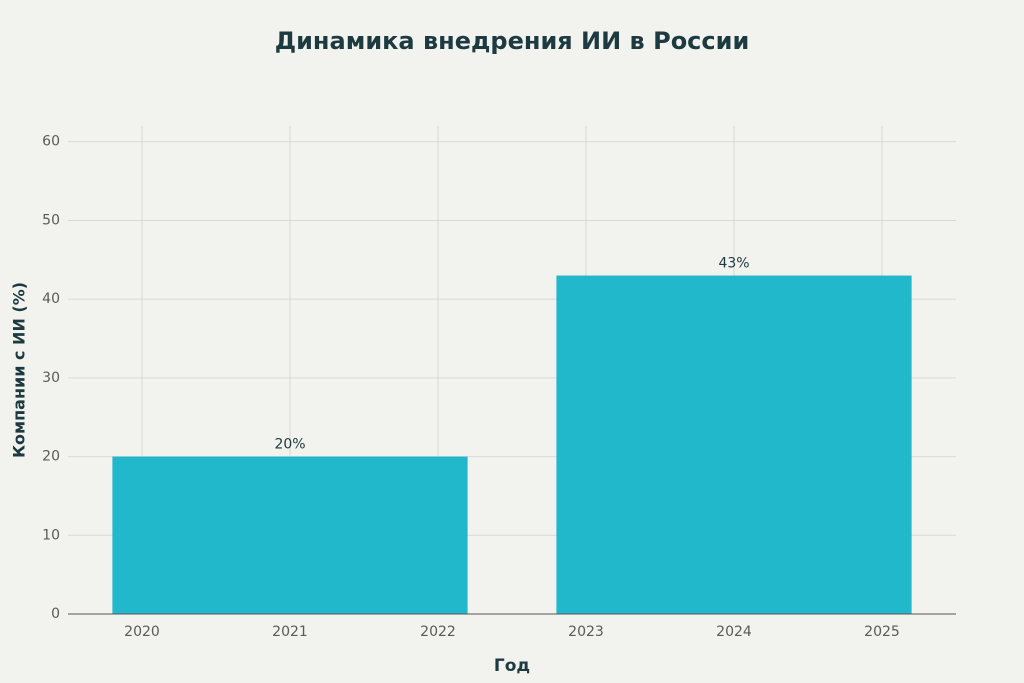 The height and width of the screenshot is (683, 1024). Describe the element at coordinates (51, 378) in the screenshot. I see `y-tick-label: 30` at that location.